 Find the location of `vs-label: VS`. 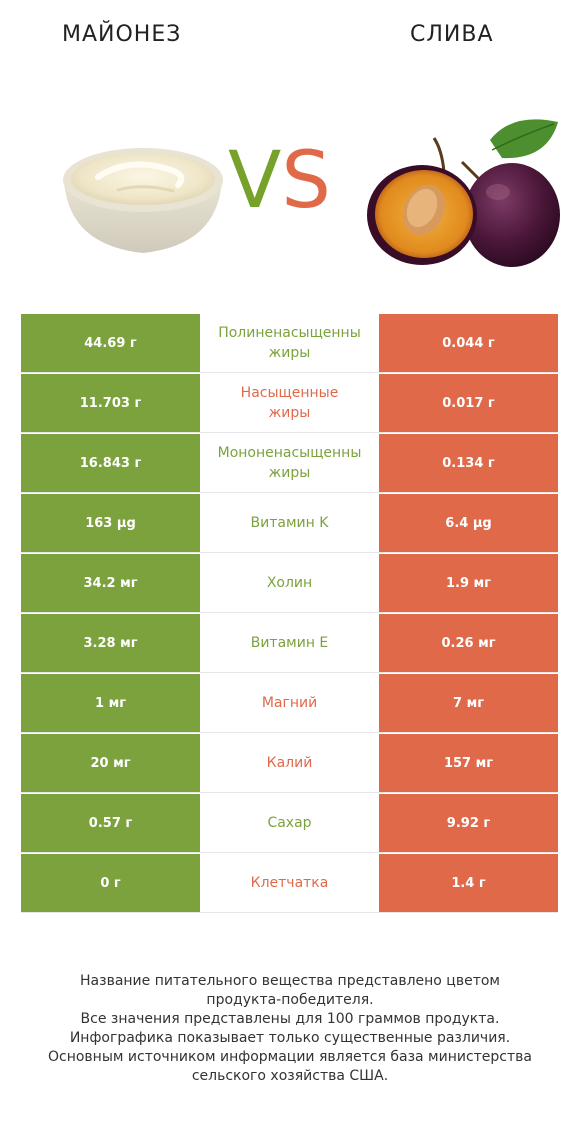

vs-label: VS is located at coordinates (279, 181).